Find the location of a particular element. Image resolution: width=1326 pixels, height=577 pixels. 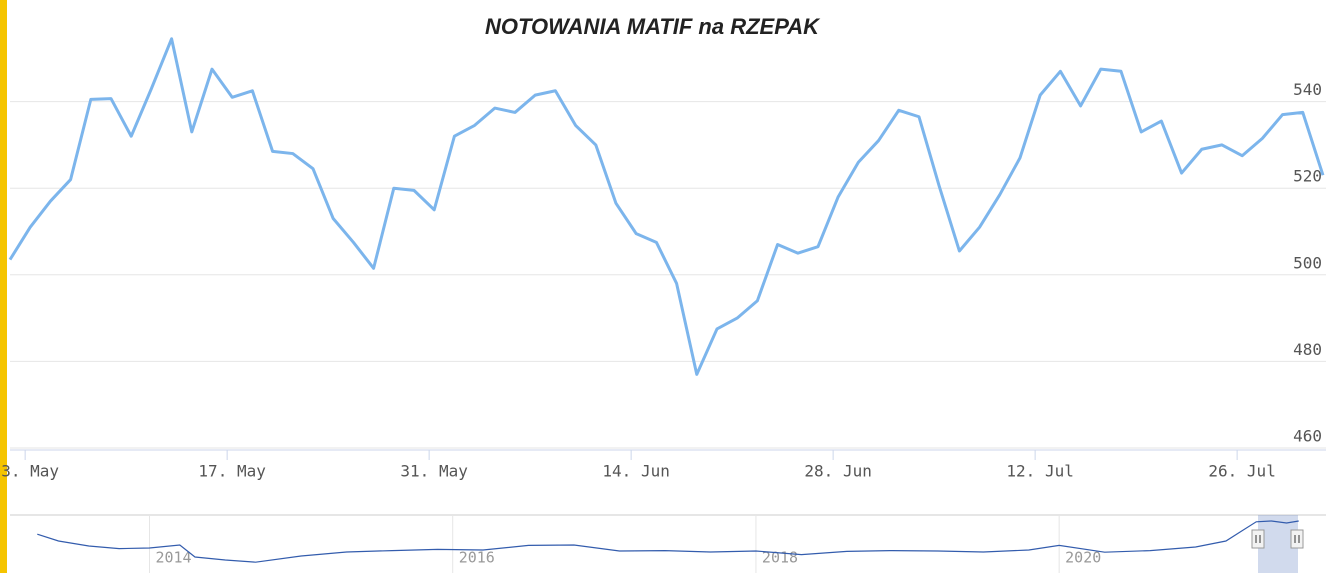

navigator-tick-label: 2020 is located at coordinates (1083, 558).